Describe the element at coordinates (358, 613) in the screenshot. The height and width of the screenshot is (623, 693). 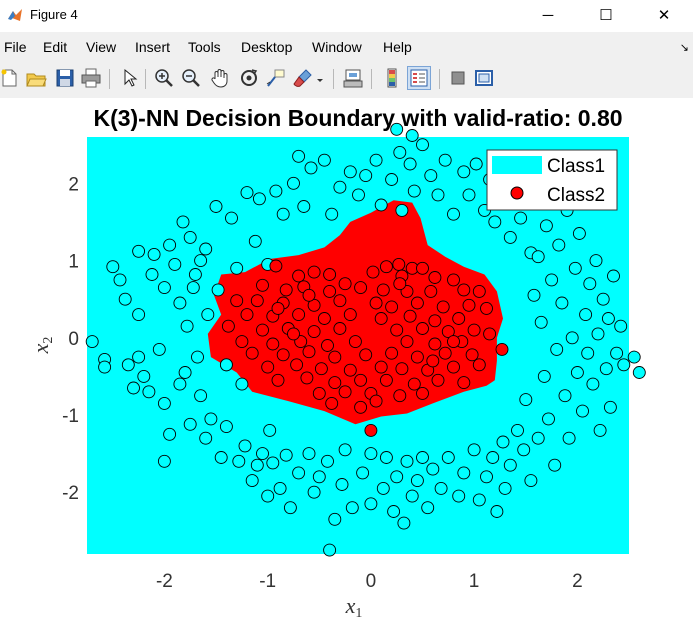
I see `x-axis-label-subscript: 1` at that location.